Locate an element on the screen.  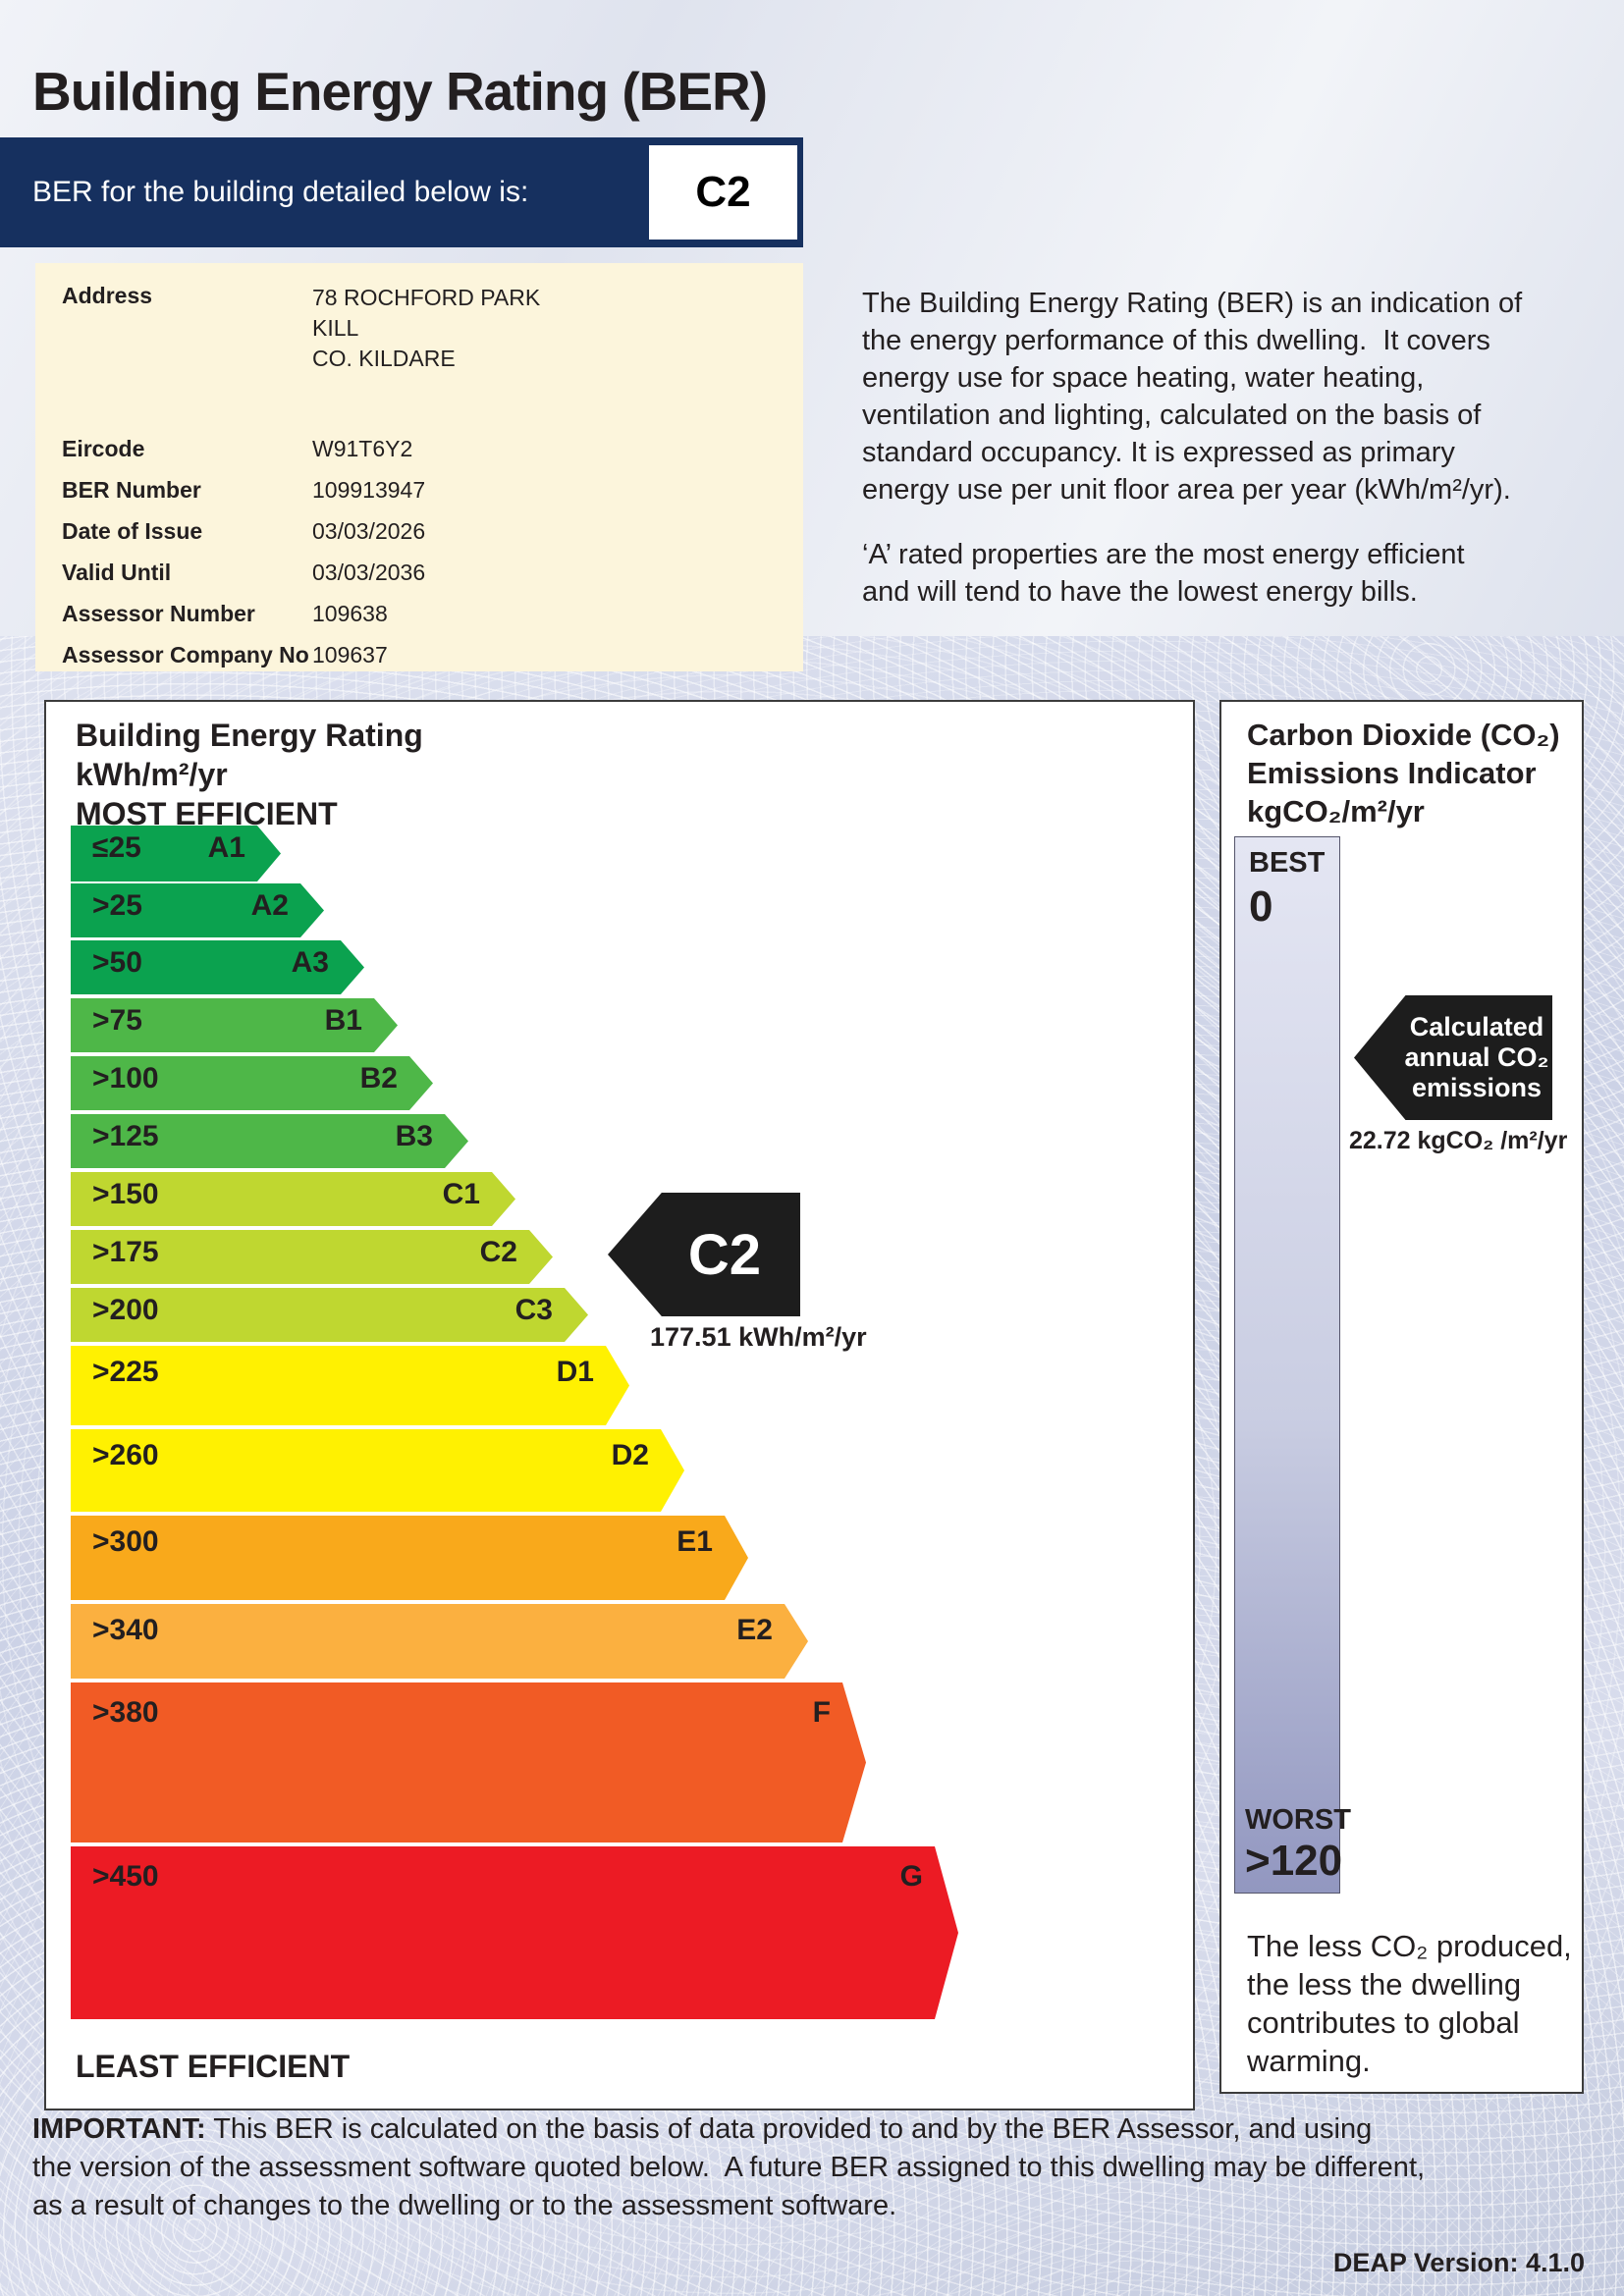
ber-band-c1: >150 C1 is located at coordinates (293, 1199).